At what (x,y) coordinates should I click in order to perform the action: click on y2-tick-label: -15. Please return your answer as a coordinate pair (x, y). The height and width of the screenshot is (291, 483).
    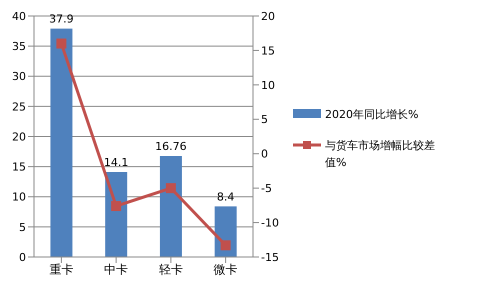
    Looking at the image, I should click on (270, 257).